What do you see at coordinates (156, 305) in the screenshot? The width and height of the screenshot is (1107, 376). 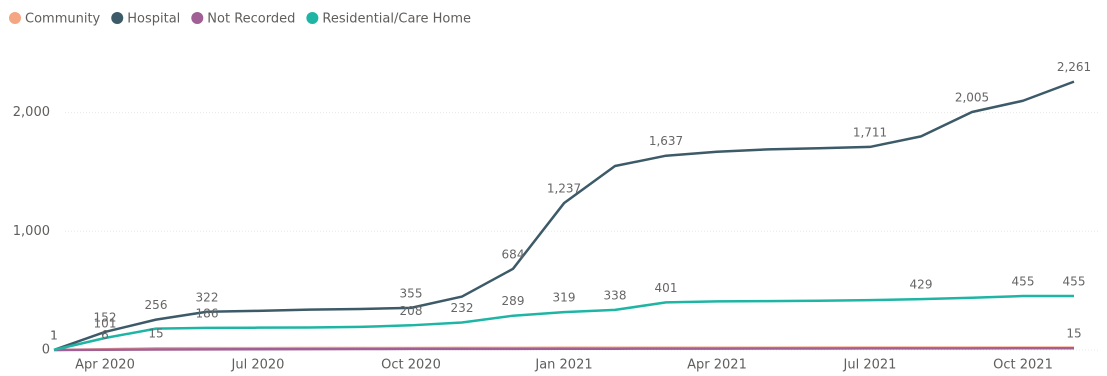 I see `data-label: 256` at bounding box center [156, 305].